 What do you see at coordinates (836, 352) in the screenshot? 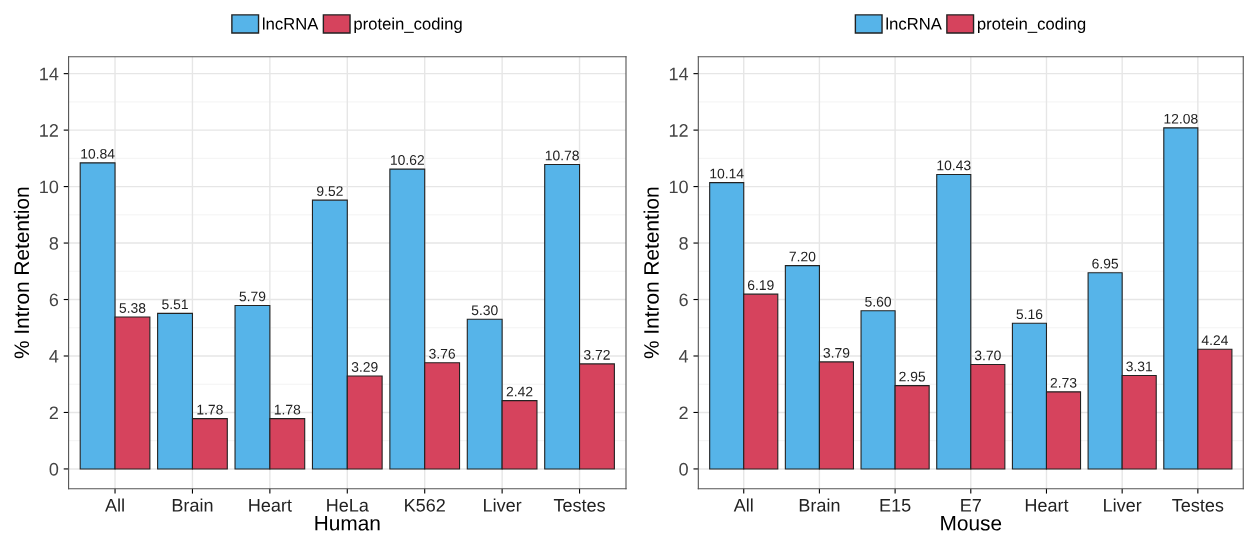
I see `text: 3.79` at bounding box center [836, 352].